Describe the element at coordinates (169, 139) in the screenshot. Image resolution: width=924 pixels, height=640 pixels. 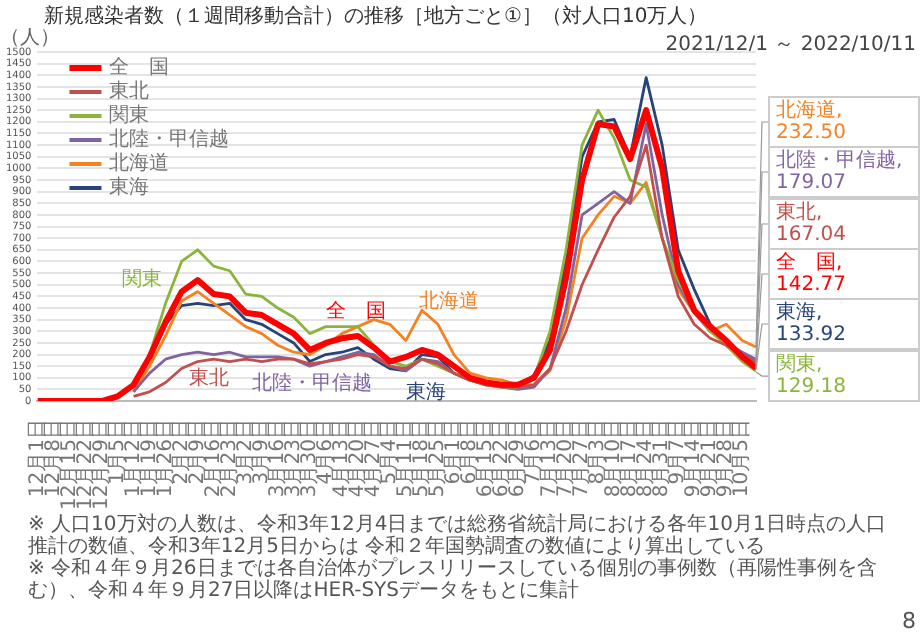
I see `legend-label: 北陸・甲信越` at that location.